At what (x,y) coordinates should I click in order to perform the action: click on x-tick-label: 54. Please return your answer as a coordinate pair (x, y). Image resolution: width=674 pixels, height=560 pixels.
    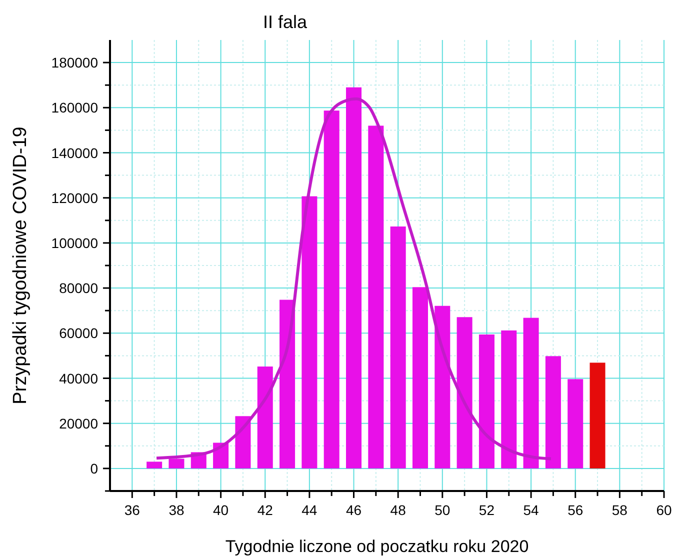
    Looking at the image, I should click on (531, 510).